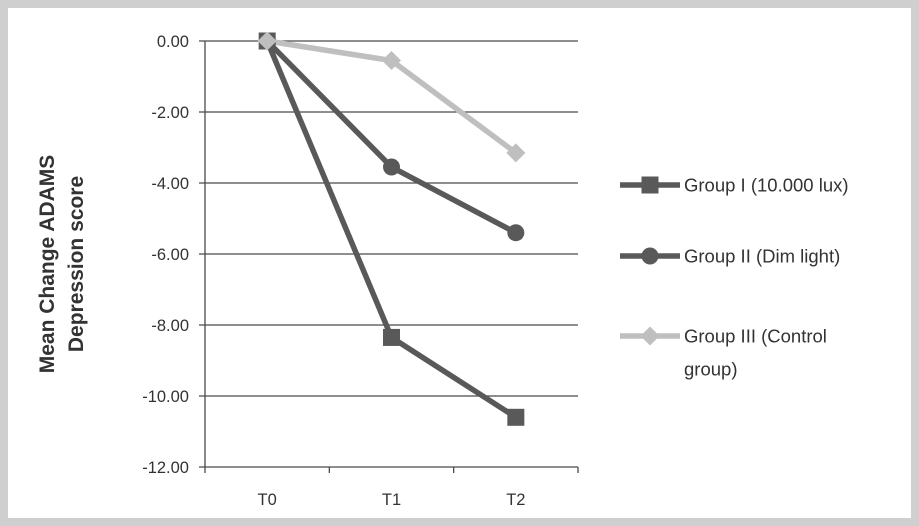 This screenshot has height=526, width=919. Describe the element at coordinates (267, 500) in the screenshot. I see `x-tick-label: T0` at that location.